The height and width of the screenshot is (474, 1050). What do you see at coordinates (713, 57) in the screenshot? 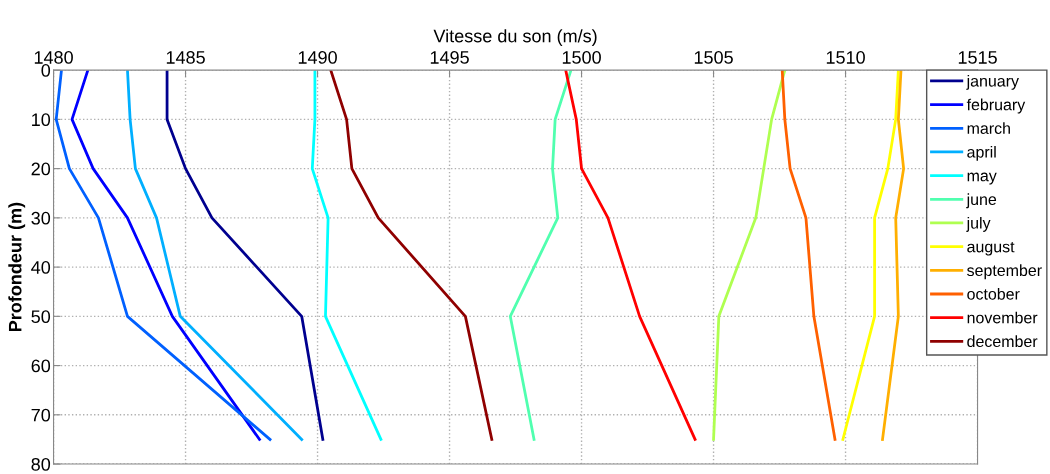
I see `x-tick-label: 1505` at bounding box center [713, 57].